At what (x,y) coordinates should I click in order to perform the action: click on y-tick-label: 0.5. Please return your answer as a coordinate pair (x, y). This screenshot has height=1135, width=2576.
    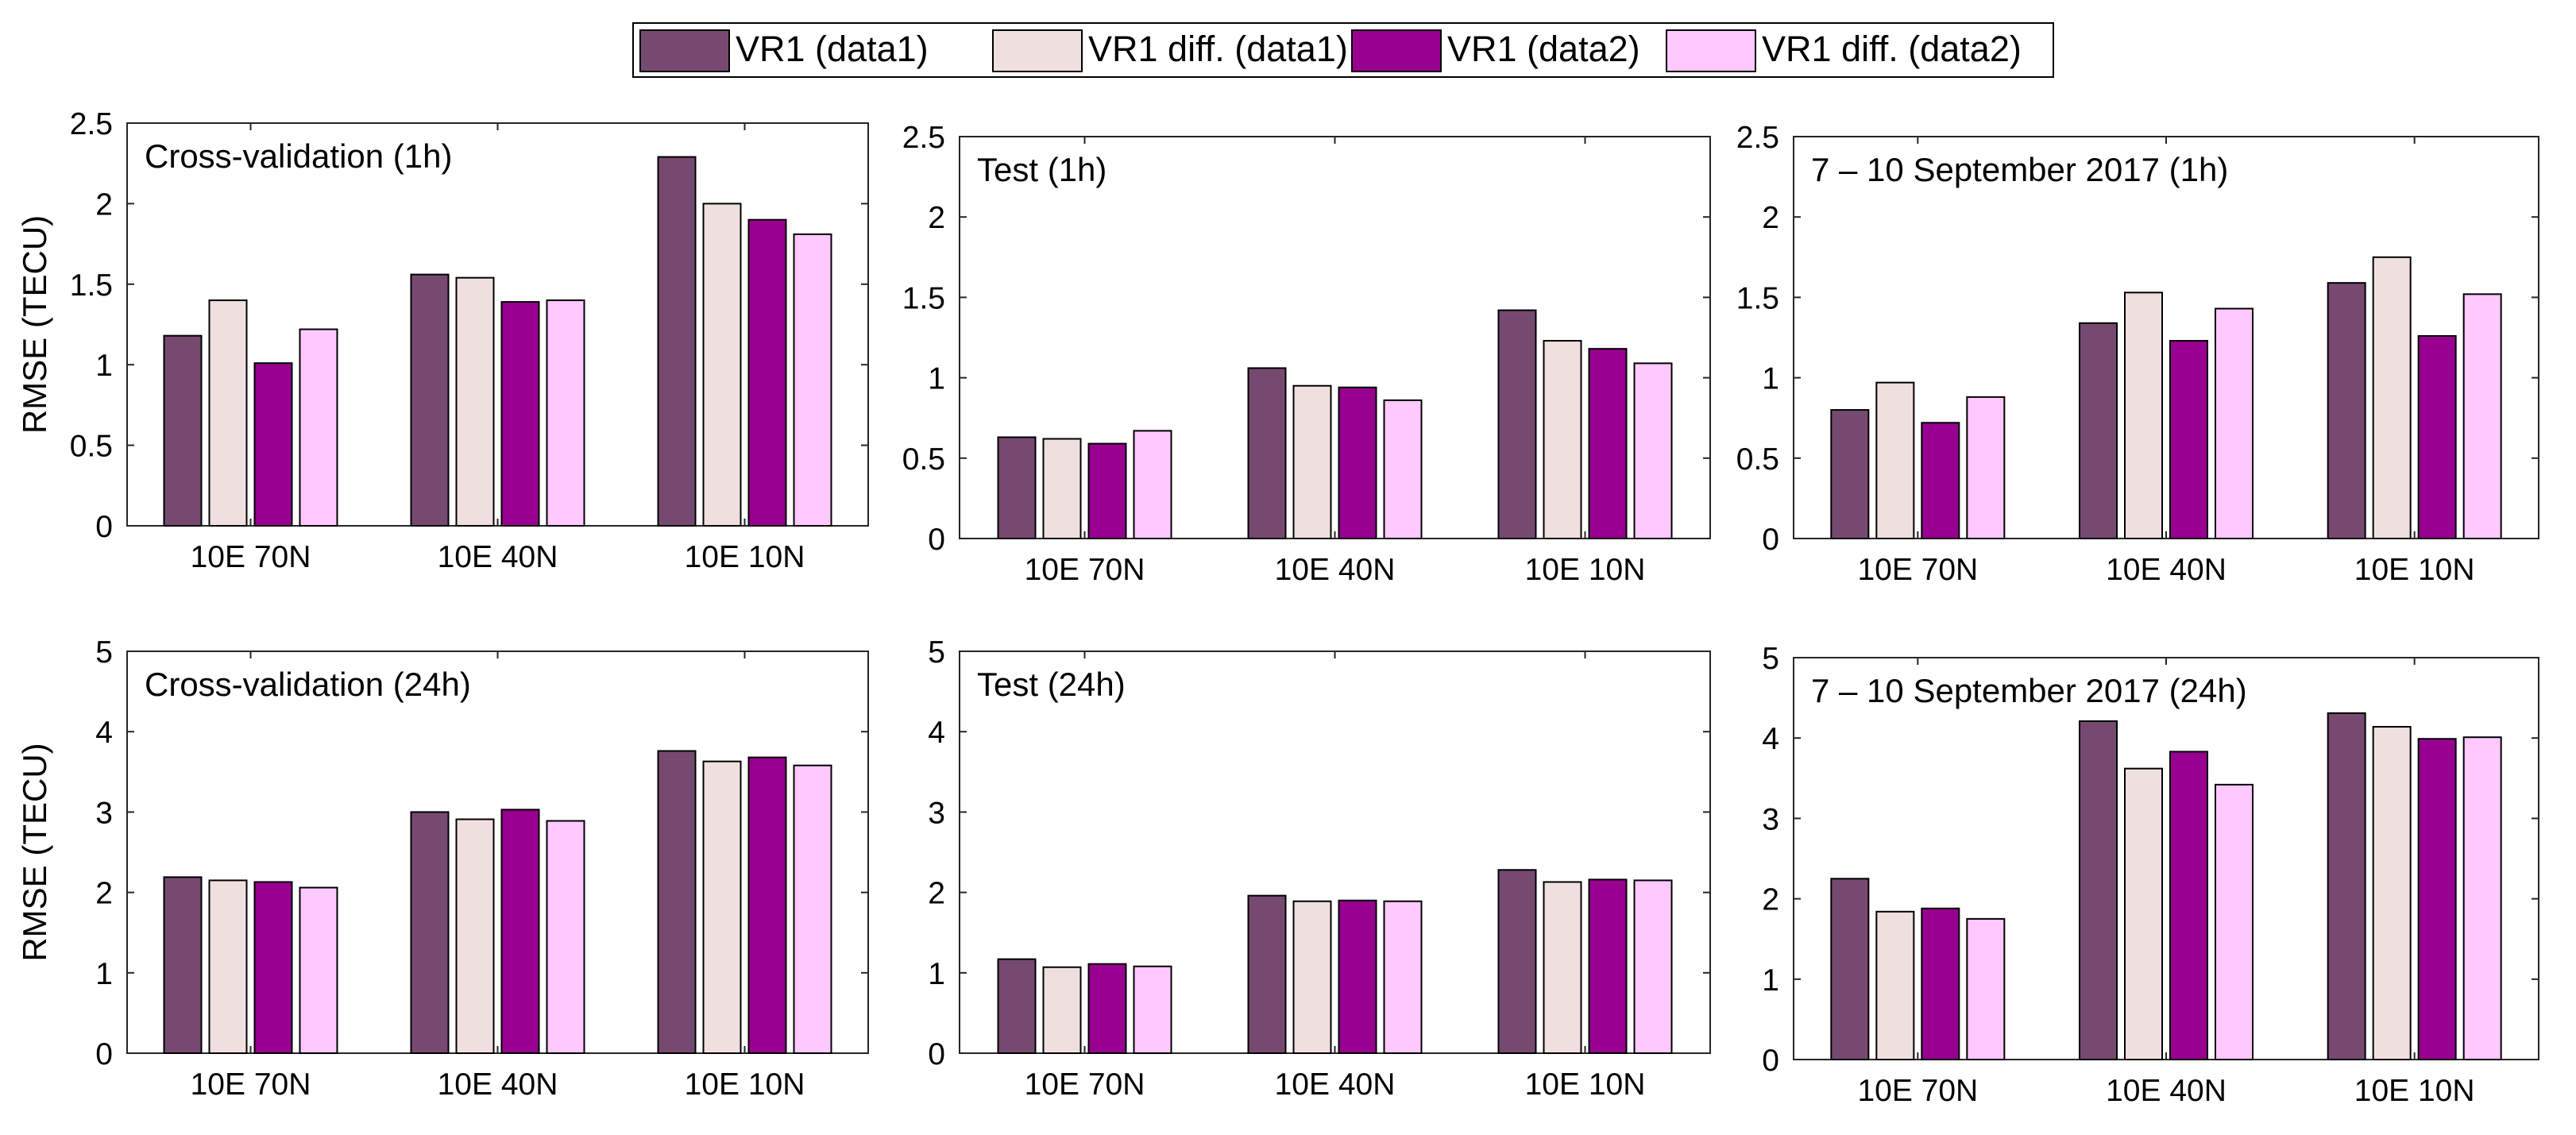
    Looking at the image, I should click on (924, 459).